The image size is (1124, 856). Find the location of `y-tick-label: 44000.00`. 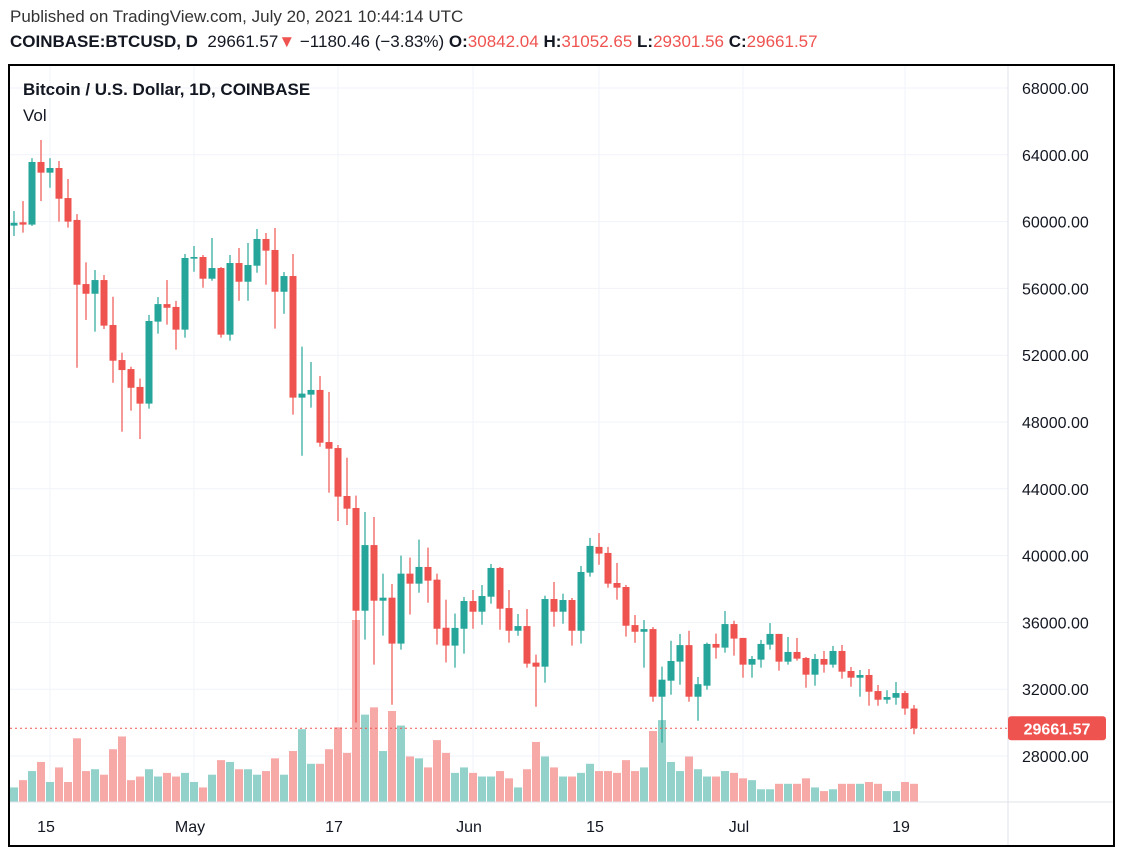

y-tick-label: 44000.00 is located at coordinates (1055, 490).